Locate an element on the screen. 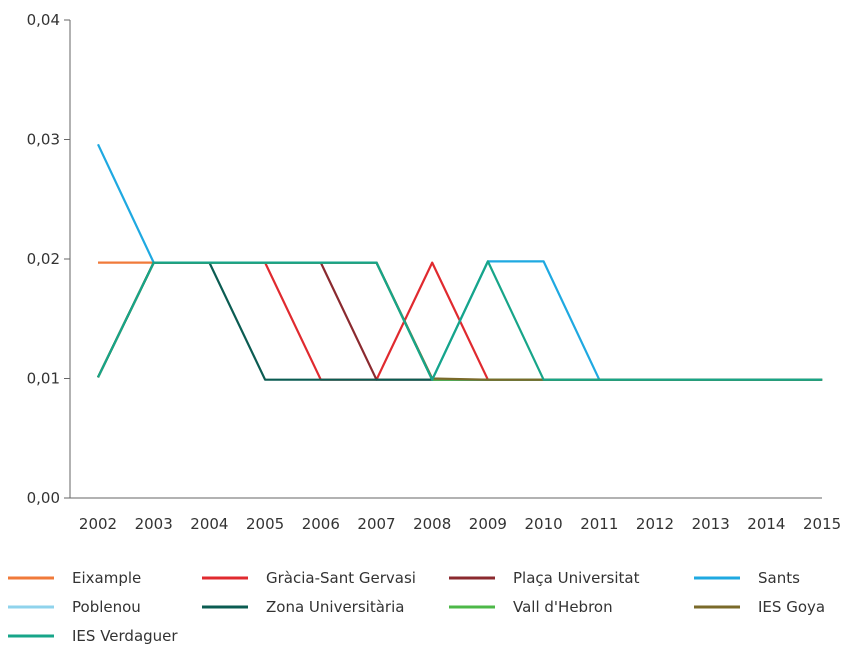 The image size is (847, 646). x-tick-label: 2011 is located at coordinates (599, 524).